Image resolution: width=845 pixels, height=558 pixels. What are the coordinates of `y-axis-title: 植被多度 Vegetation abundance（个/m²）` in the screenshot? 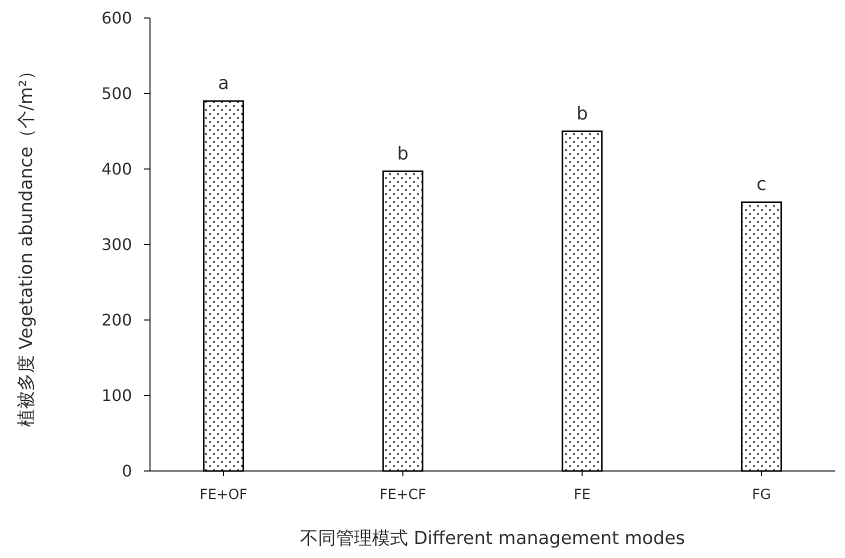 It's located at (26, 245).